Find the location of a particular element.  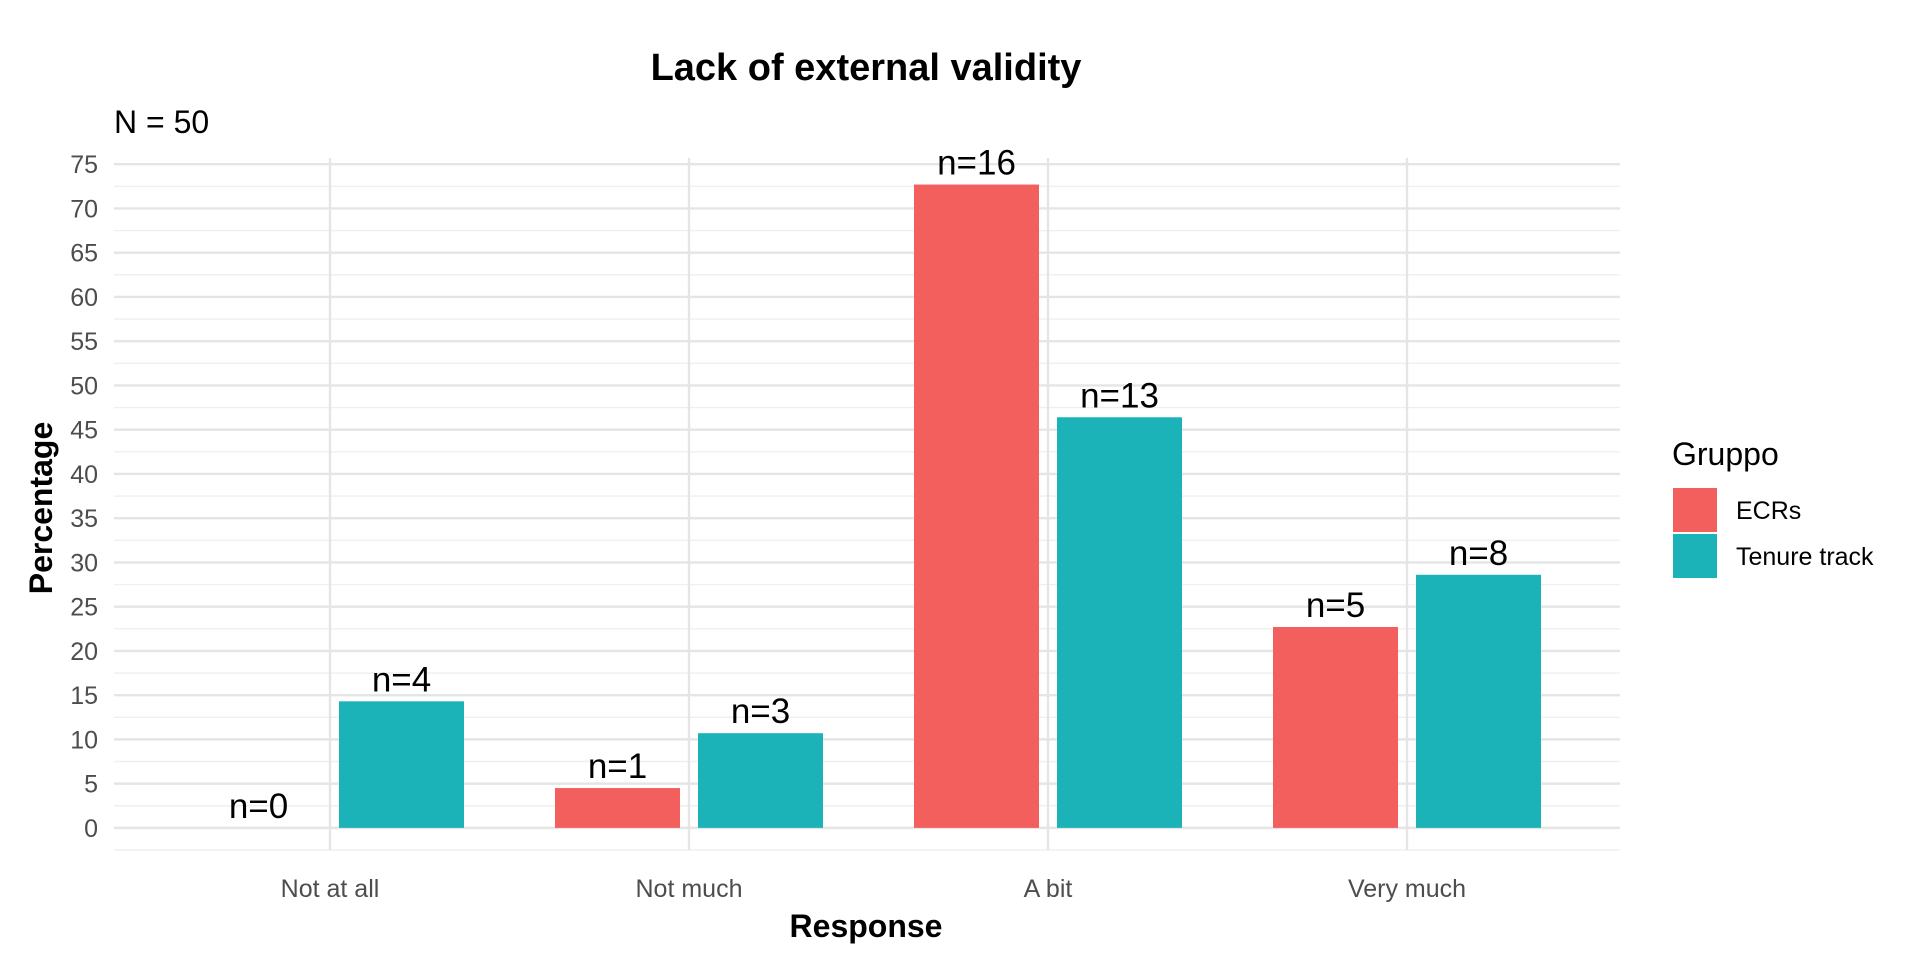

x-axis-ticks: Not at all Not much A bit Very much is located at coordinates (873, 889).